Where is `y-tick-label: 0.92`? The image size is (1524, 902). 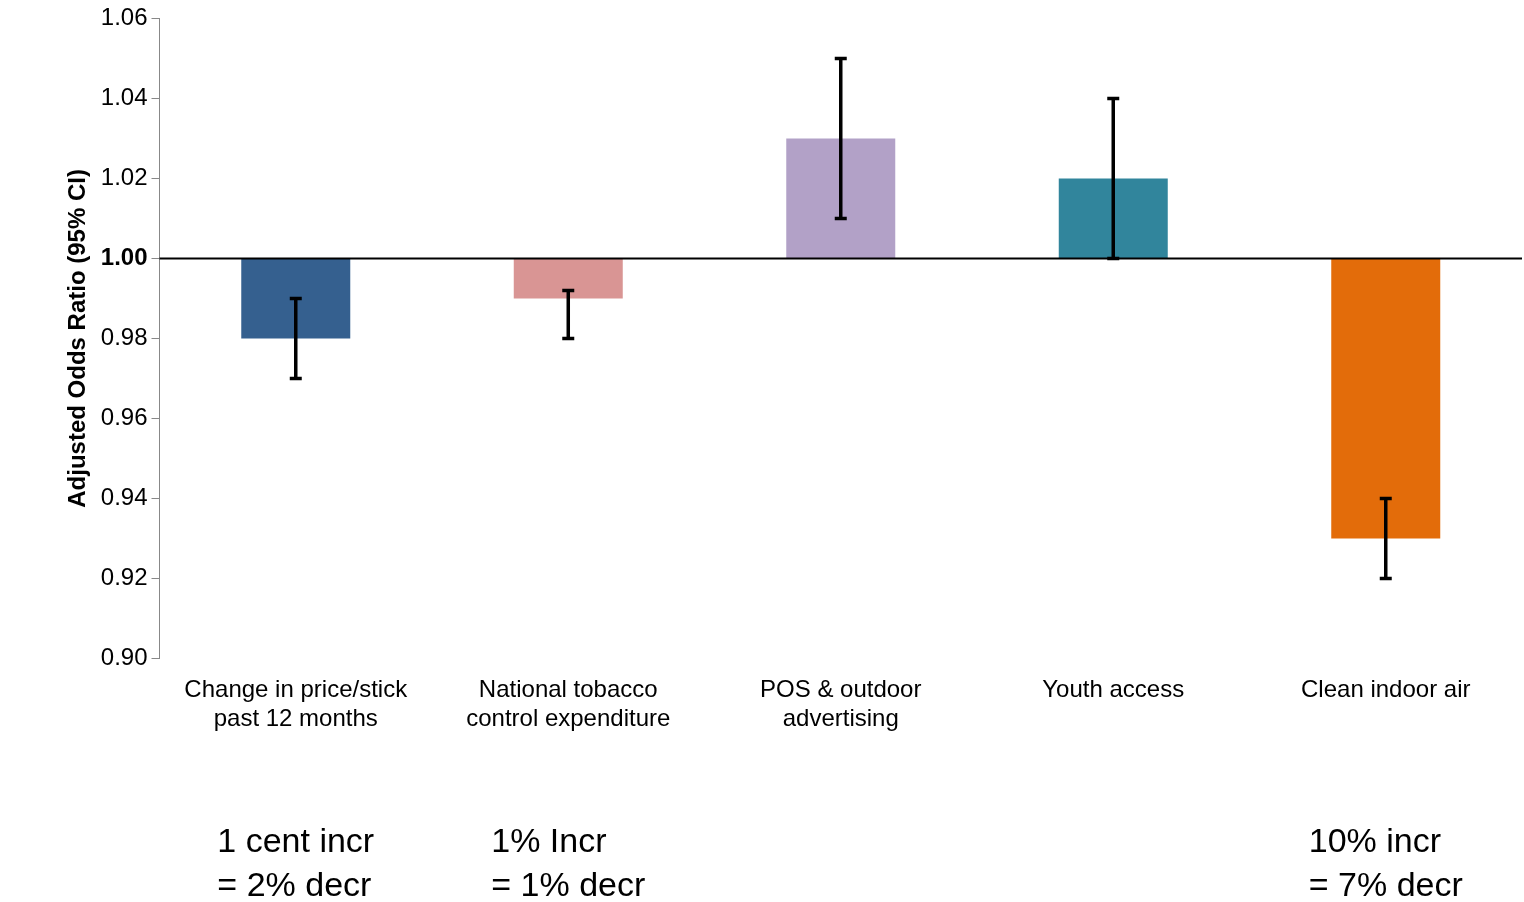 y-tick-label: 0.92 is located at coordinates (124, 577).